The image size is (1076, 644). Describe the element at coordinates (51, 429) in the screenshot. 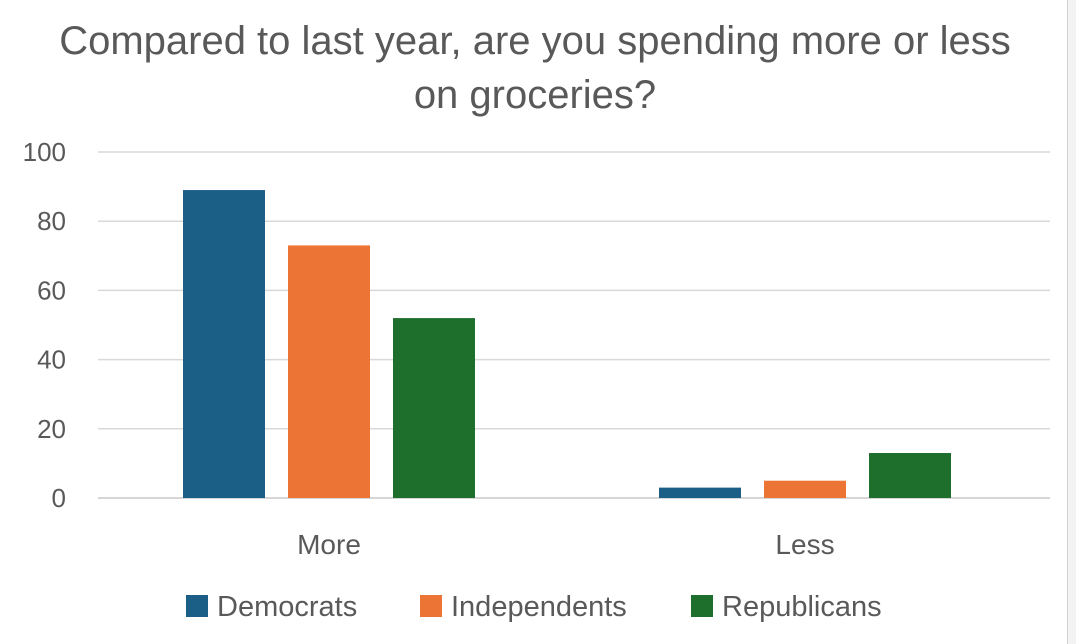

I see `y-tick-label: 20` at that location.